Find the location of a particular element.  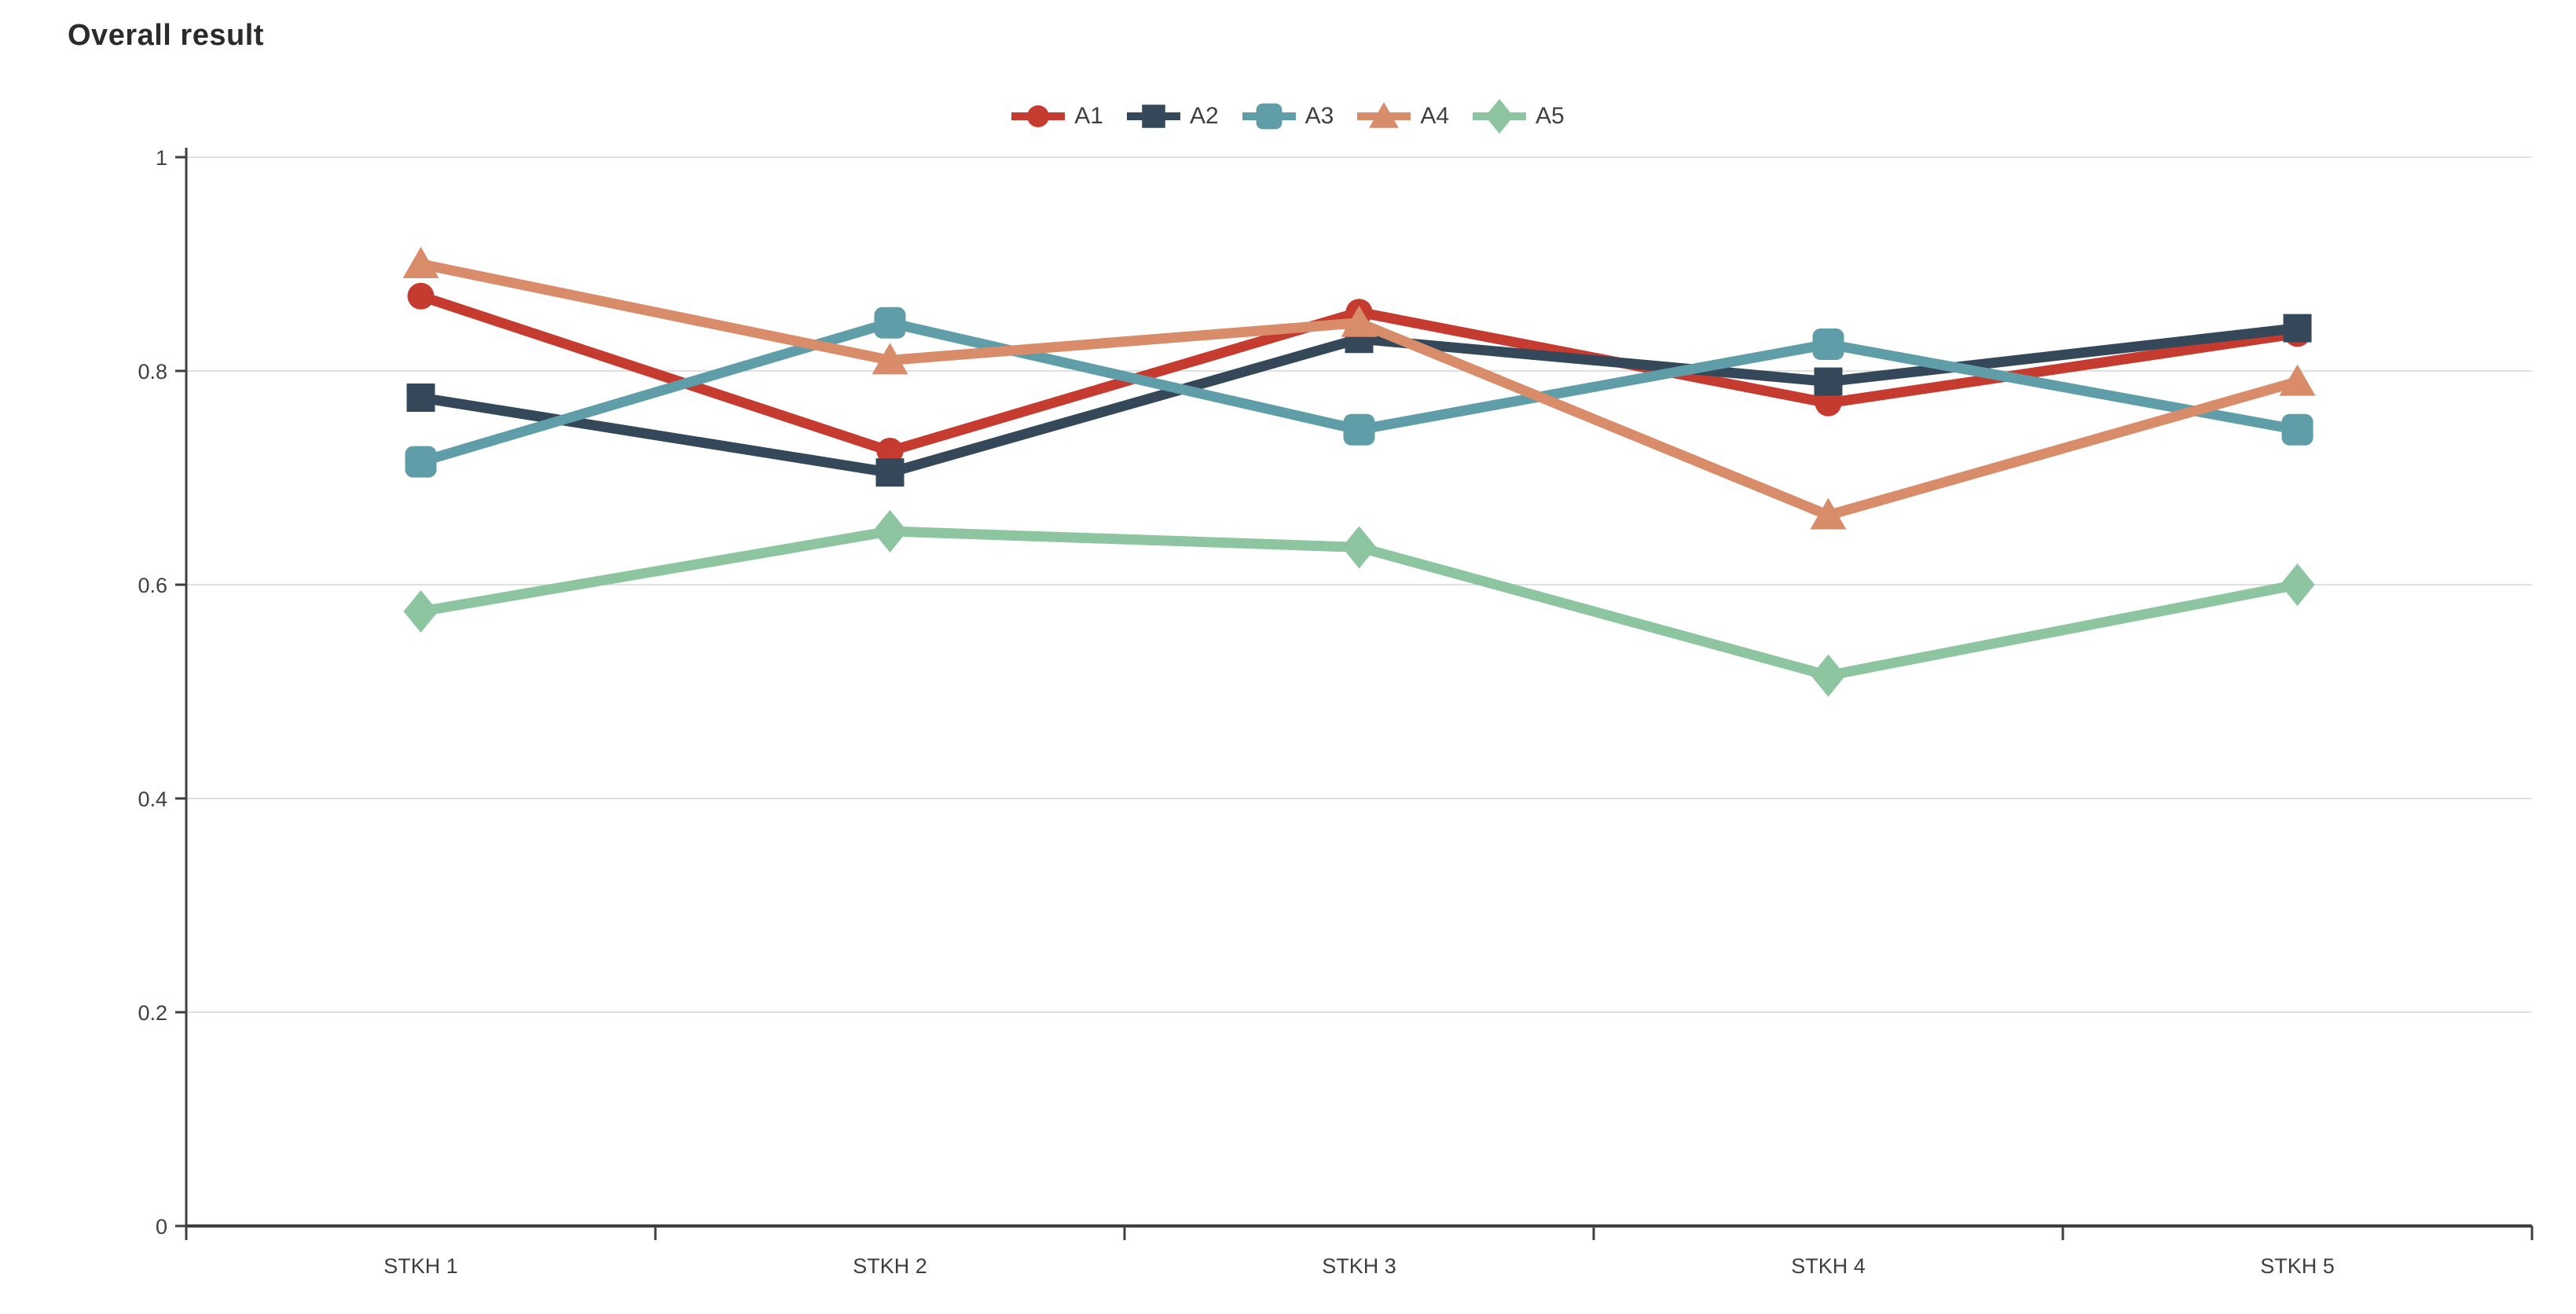

legend-marker-a1 is located at coordinates (1038, 116).